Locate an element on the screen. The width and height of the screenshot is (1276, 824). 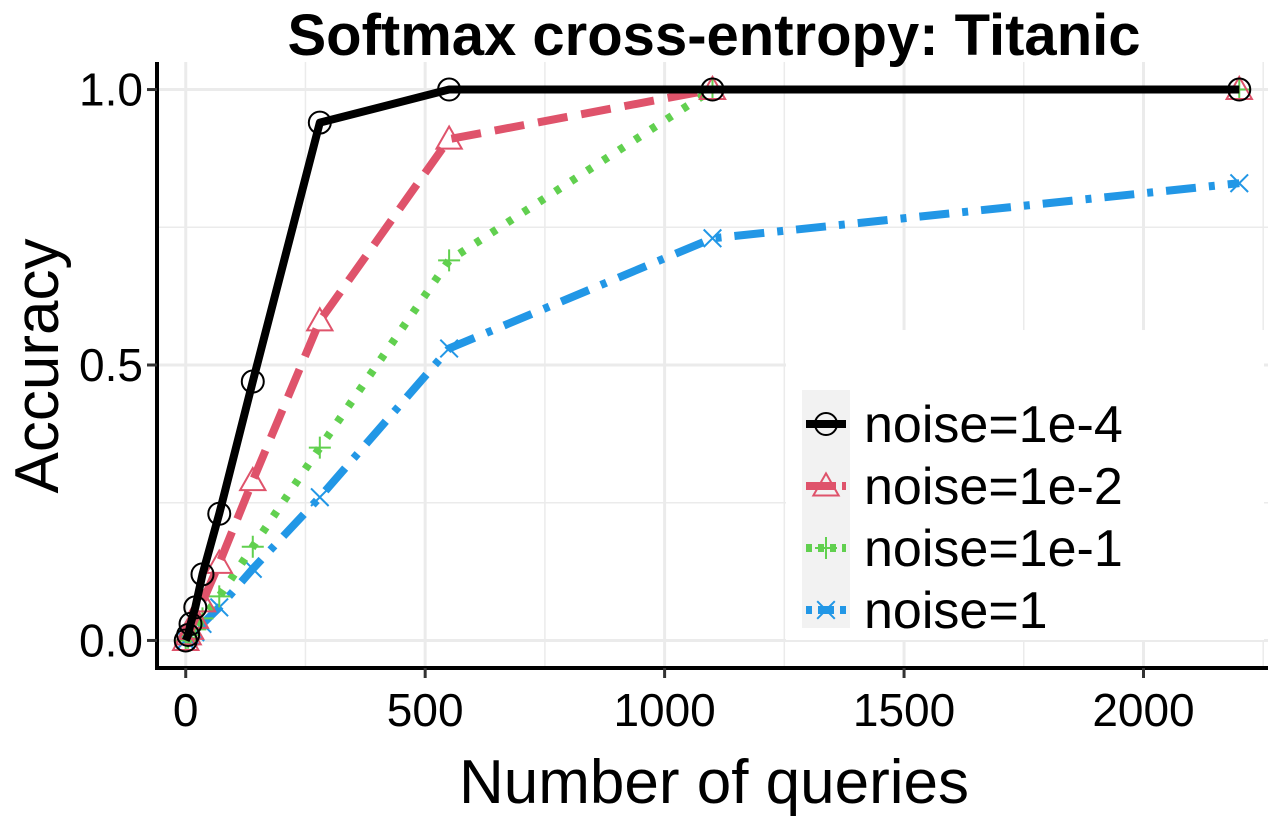
x-tick-label: 2000 is located at coordinates (1143, 710).